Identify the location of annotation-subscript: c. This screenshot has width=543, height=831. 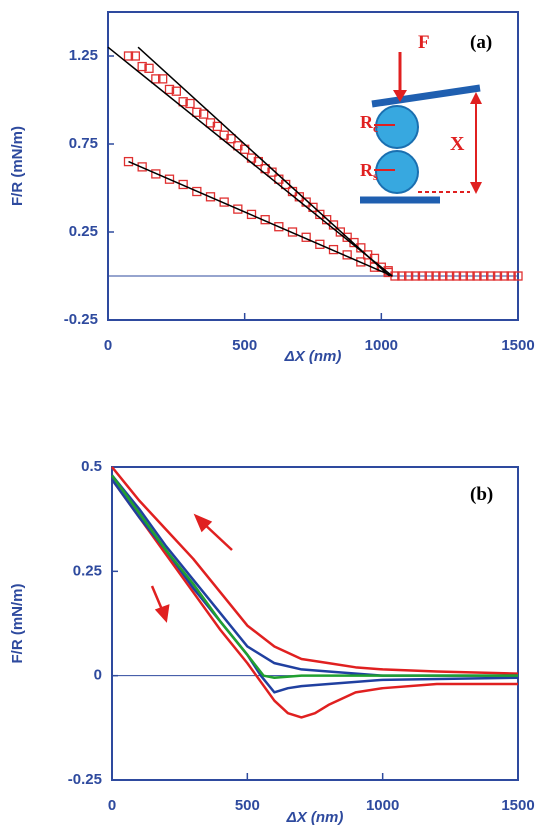
(375, 128).